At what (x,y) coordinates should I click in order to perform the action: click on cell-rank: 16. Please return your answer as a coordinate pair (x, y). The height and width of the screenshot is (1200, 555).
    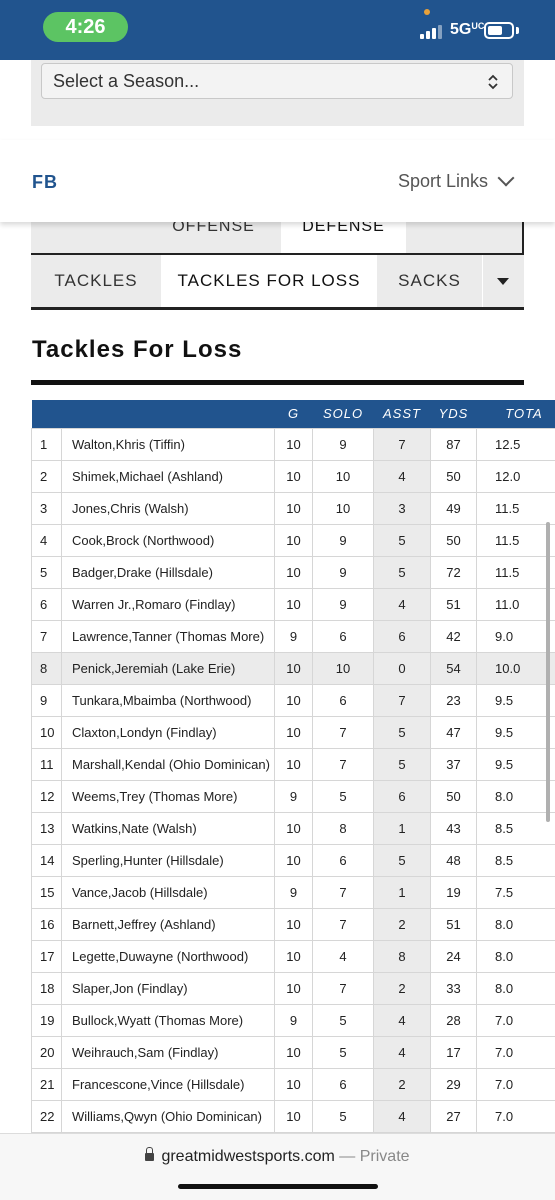
    Looking at the image, I should click on (46, 924).